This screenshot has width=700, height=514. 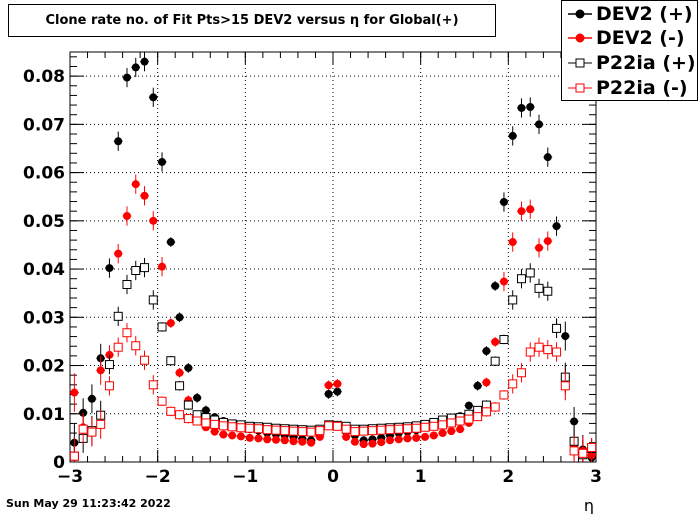 What do you see at coordinates (642, 88) in the screenshot?
I see `legend-label: P22ia (-)` at bounding box center [642, 88].